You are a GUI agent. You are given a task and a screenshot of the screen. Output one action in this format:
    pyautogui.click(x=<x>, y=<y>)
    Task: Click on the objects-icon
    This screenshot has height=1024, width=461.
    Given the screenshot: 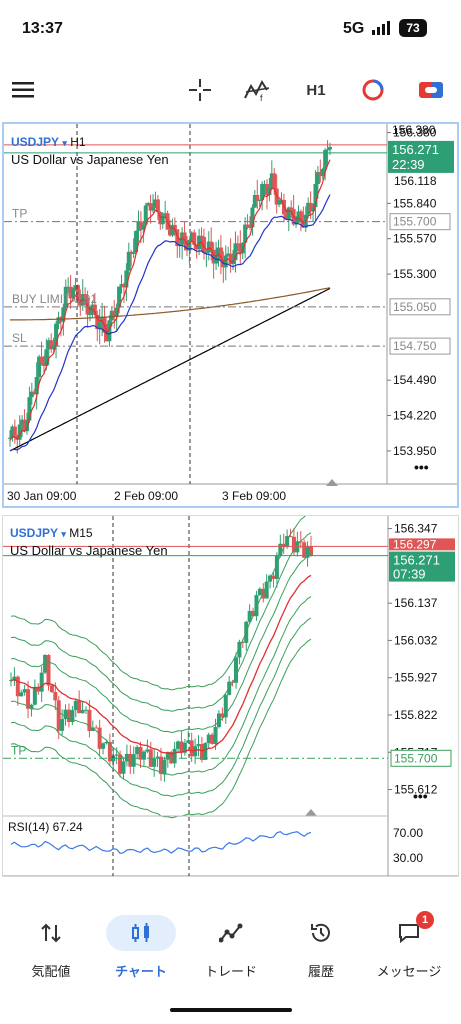 What is the action you would take?
    pyautogui.click(x=373, y=90)
    